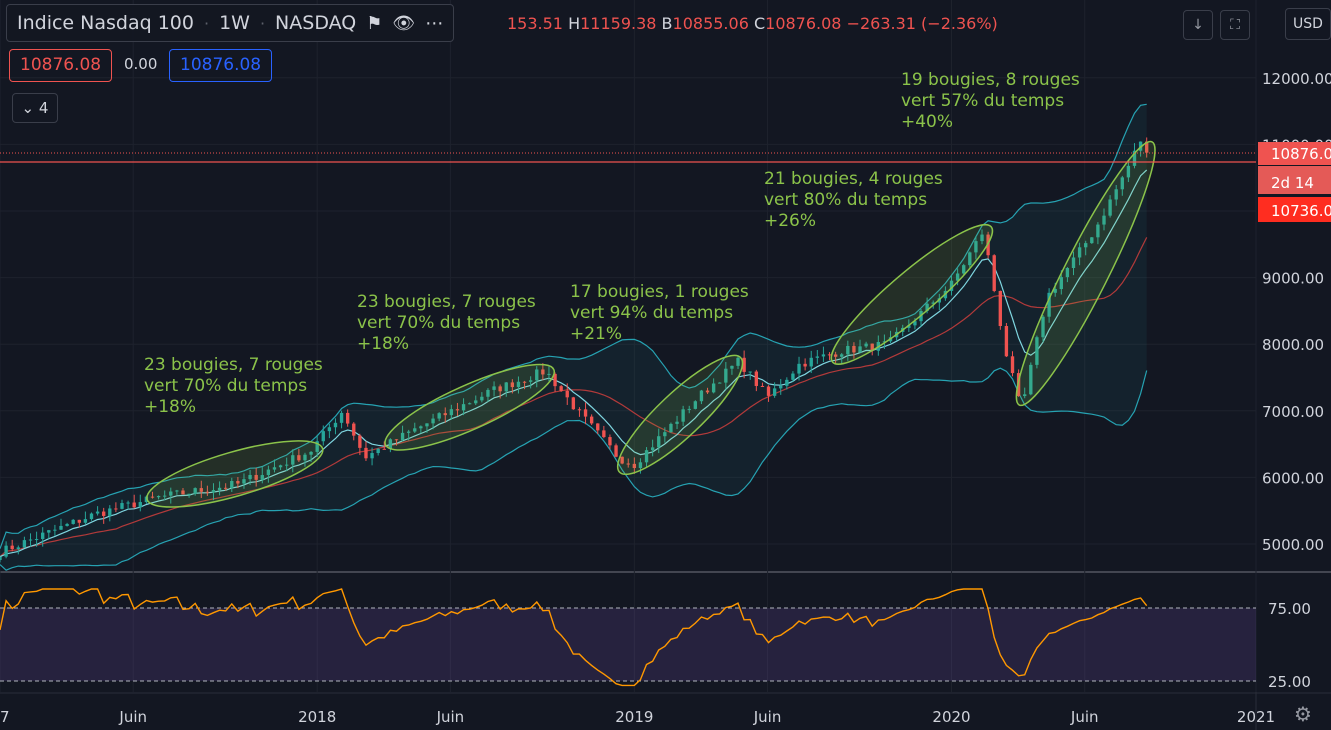 The width and height of the screenshot is (1331, 730). Describe the element at coordinates (317, 717) in the screenshot. I see `time-tick-label: 2018` at that location.